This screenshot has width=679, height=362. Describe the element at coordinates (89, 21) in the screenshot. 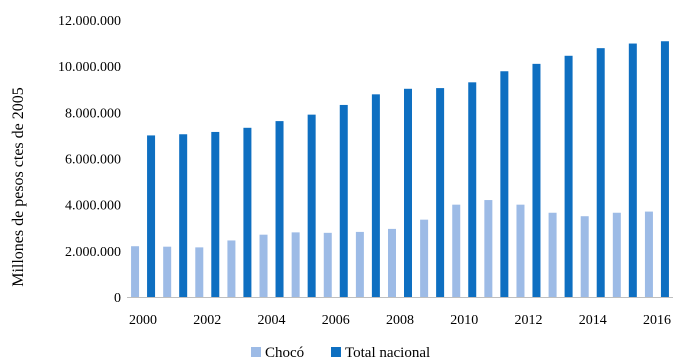

I see `y-tick-label: 12.000.000` at that location.